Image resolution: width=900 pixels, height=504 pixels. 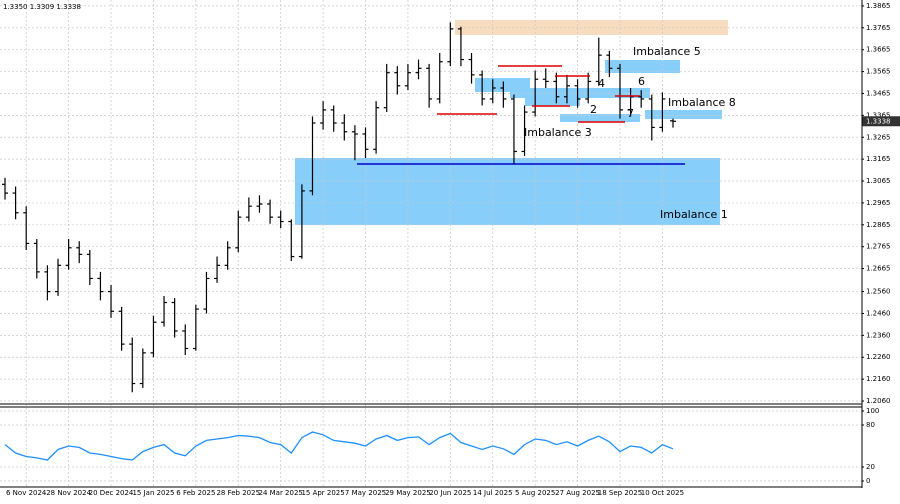 What do you see at coordinates (26, 493) in the screenshot?
I see `x-tick-label: 6 Nov 2024` at bounding box center [26, 493].